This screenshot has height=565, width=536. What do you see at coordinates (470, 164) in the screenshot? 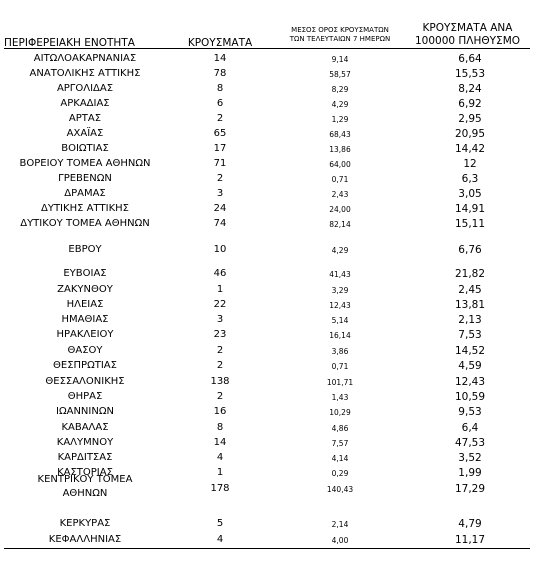
I see `cell-per-100k: 12` at bounding box center [470, 164].